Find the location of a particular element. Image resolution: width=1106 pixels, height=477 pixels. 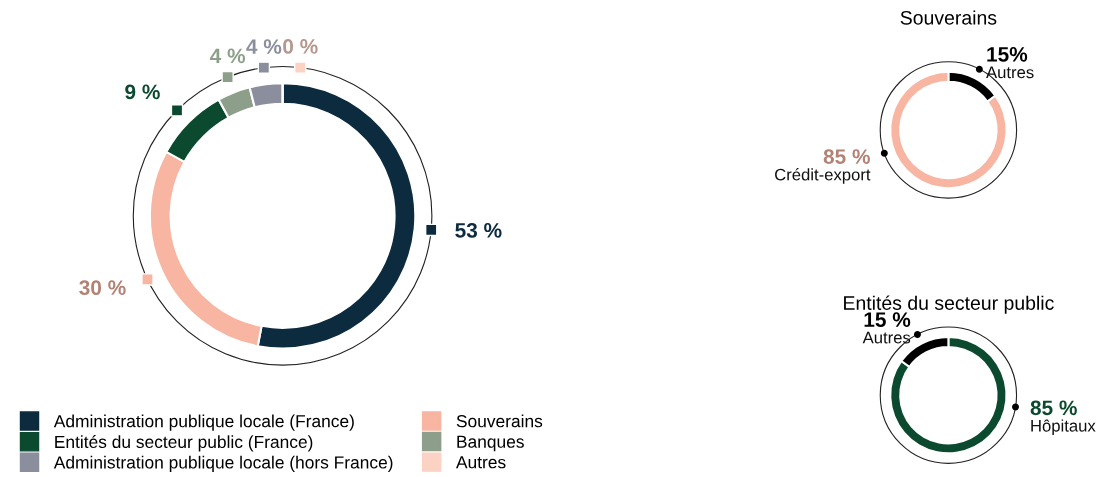

legend-label: Administration publique locale (hors France) is located at coordinates (223, 463).